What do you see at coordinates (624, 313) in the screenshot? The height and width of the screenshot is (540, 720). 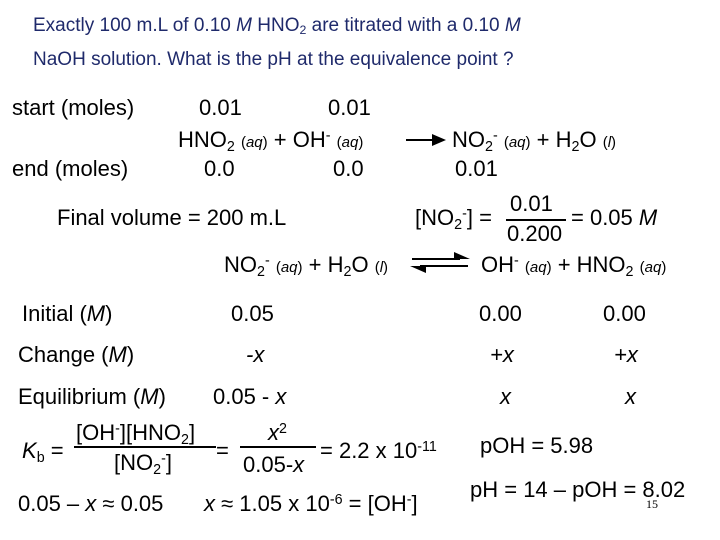 I see `ice-initial-hno2: 0.00` at bounding box center [624, 313].